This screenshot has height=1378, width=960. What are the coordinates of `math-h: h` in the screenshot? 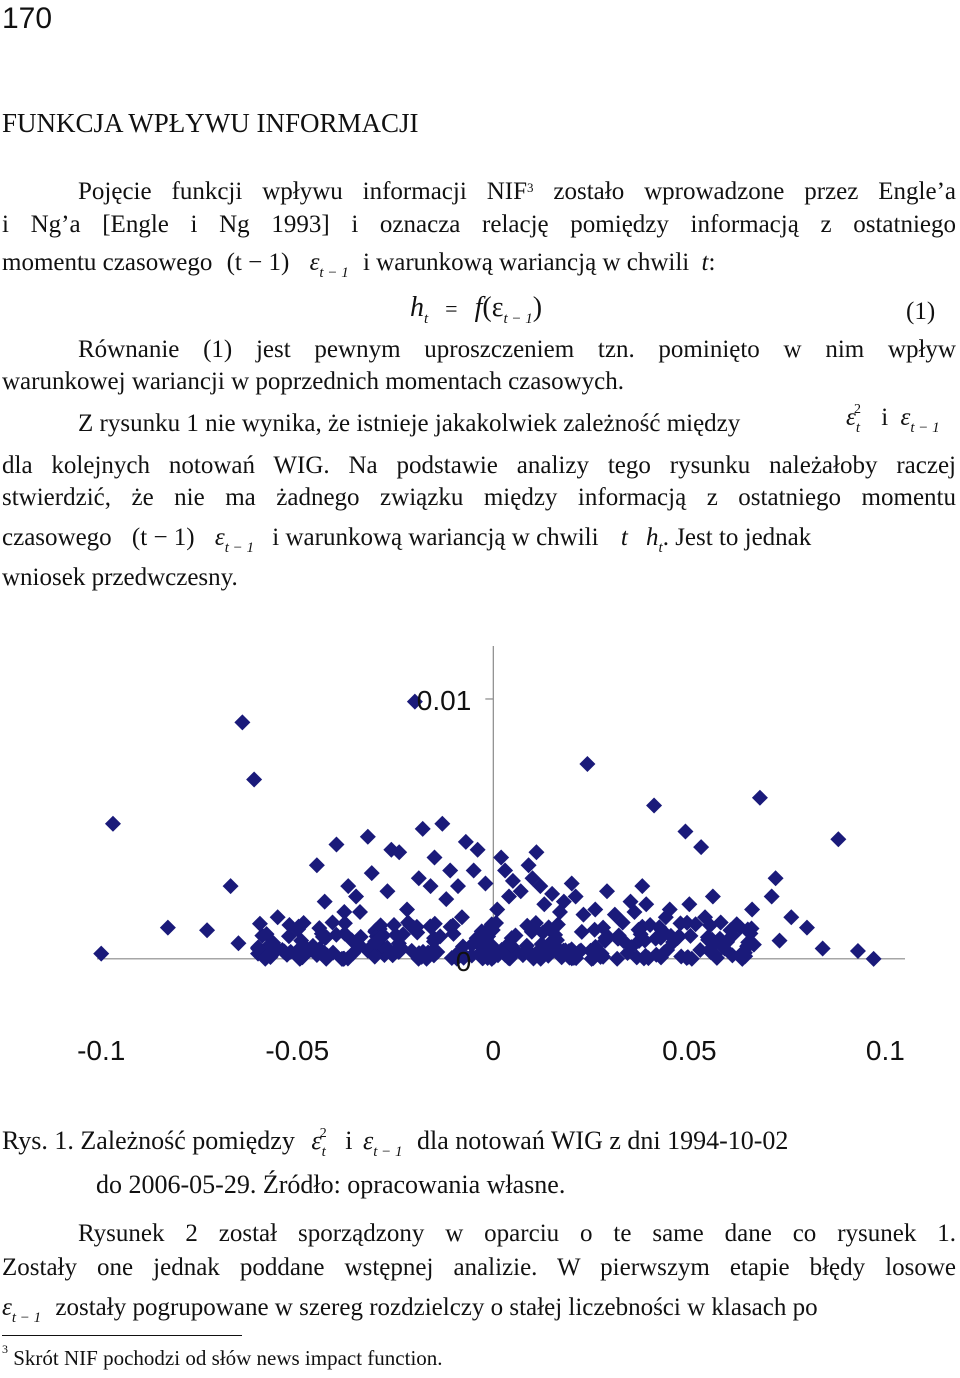 It's located at (652, 537).